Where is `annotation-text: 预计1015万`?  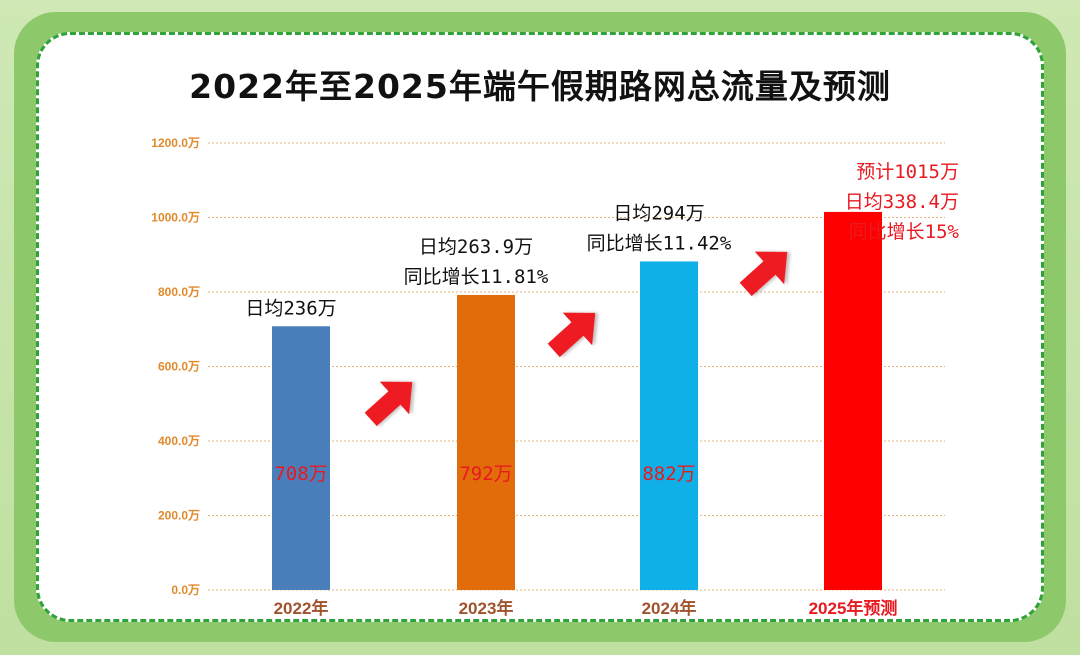
annotation-text: 预计1015万 is located at coordinates (907, 172).